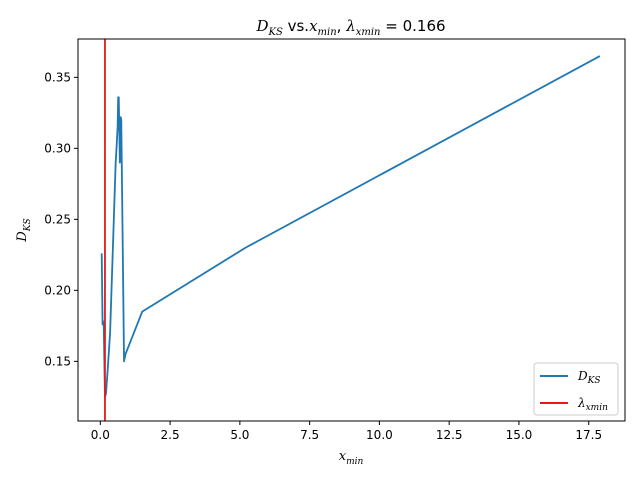  Describe the element at coordinates (170, 435) in the screenshot. I see `x-tick-label: 2.5` at that location.